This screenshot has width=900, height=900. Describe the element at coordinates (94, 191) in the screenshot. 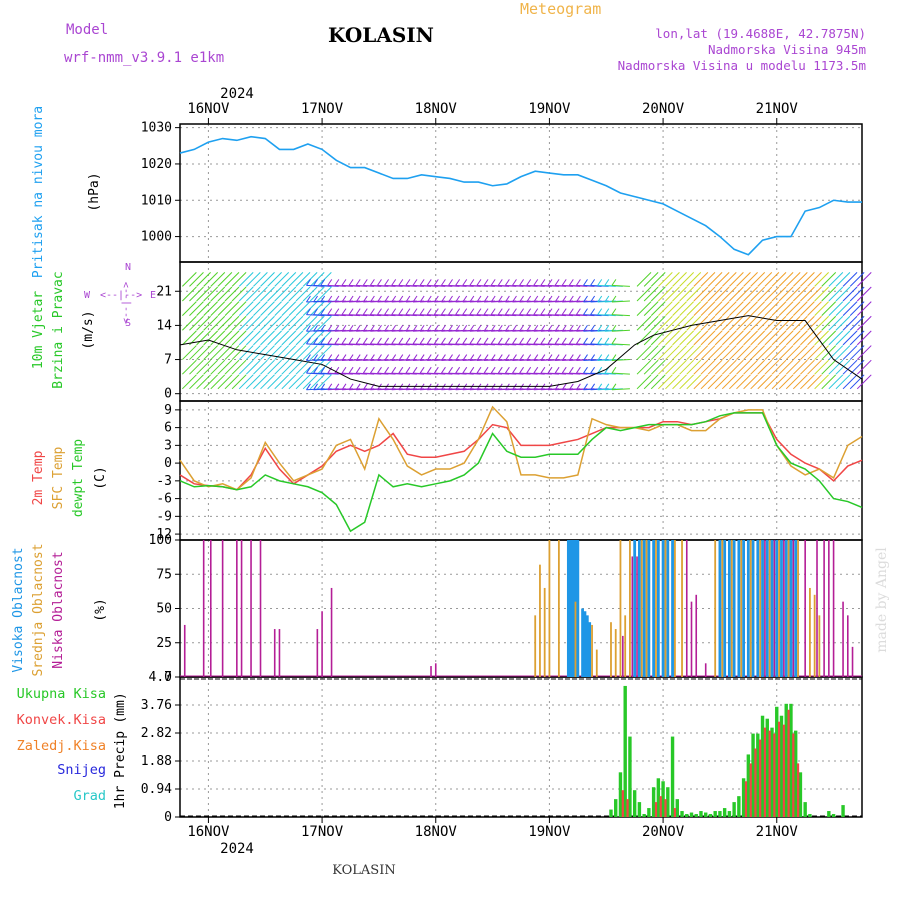

I see `pressure-units: (hPa)` at that location.